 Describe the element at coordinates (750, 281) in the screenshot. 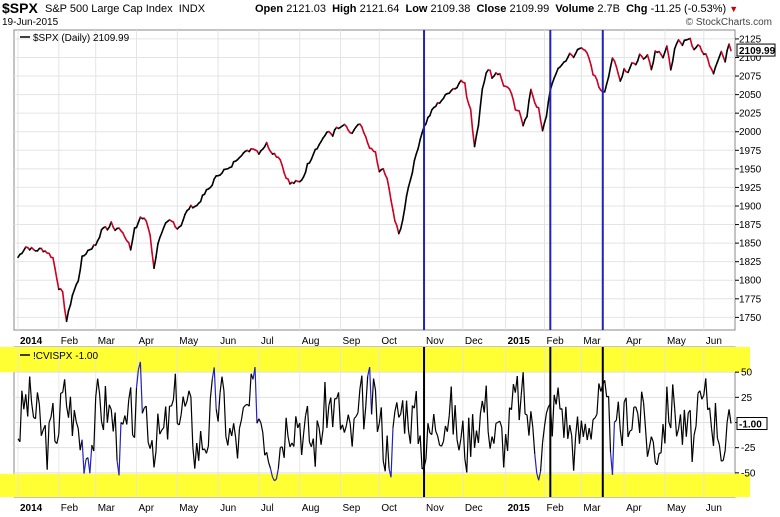

I see `price-y-tick-label: 1800` at that location.